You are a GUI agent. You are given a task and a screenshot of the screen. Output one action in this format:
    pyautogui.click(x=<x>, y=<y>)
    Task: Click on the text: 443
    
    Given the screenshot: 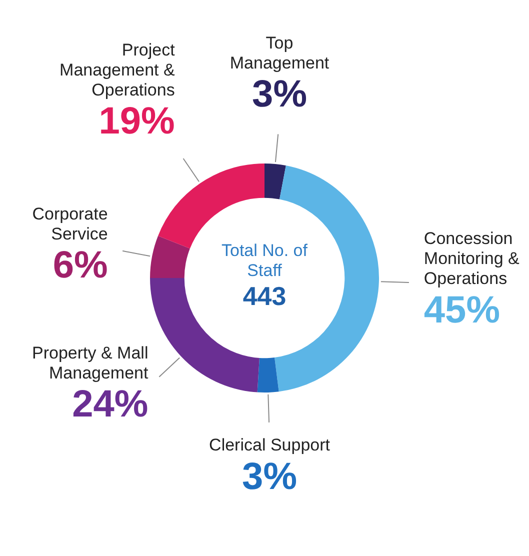 What is the action you would take?
    pyautogui.click(x=264, y=296)
    